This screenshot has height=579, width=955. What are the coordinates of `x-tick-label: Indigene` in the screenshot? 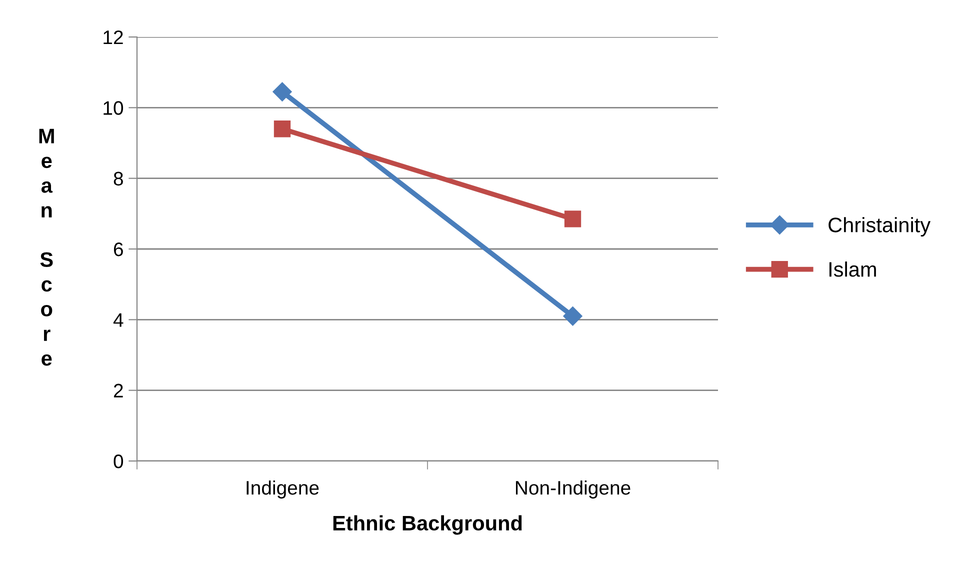 It's located at (282, 489).